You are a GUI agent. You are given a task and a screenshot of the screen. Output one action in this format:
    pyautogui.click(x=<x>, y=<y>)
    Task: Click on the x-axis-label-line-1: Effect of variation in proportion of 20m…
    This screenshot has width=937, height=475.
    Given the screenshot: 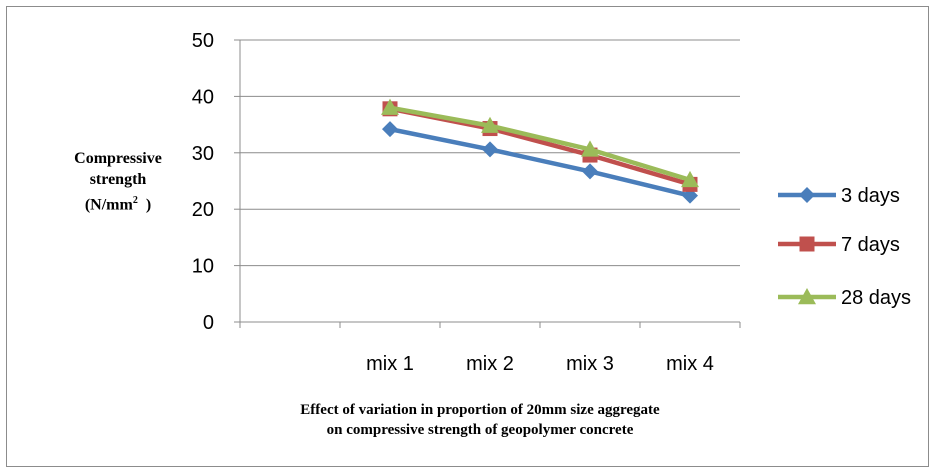 What is the action you would take?
    pyautogui.click(x=480, y=410)
    